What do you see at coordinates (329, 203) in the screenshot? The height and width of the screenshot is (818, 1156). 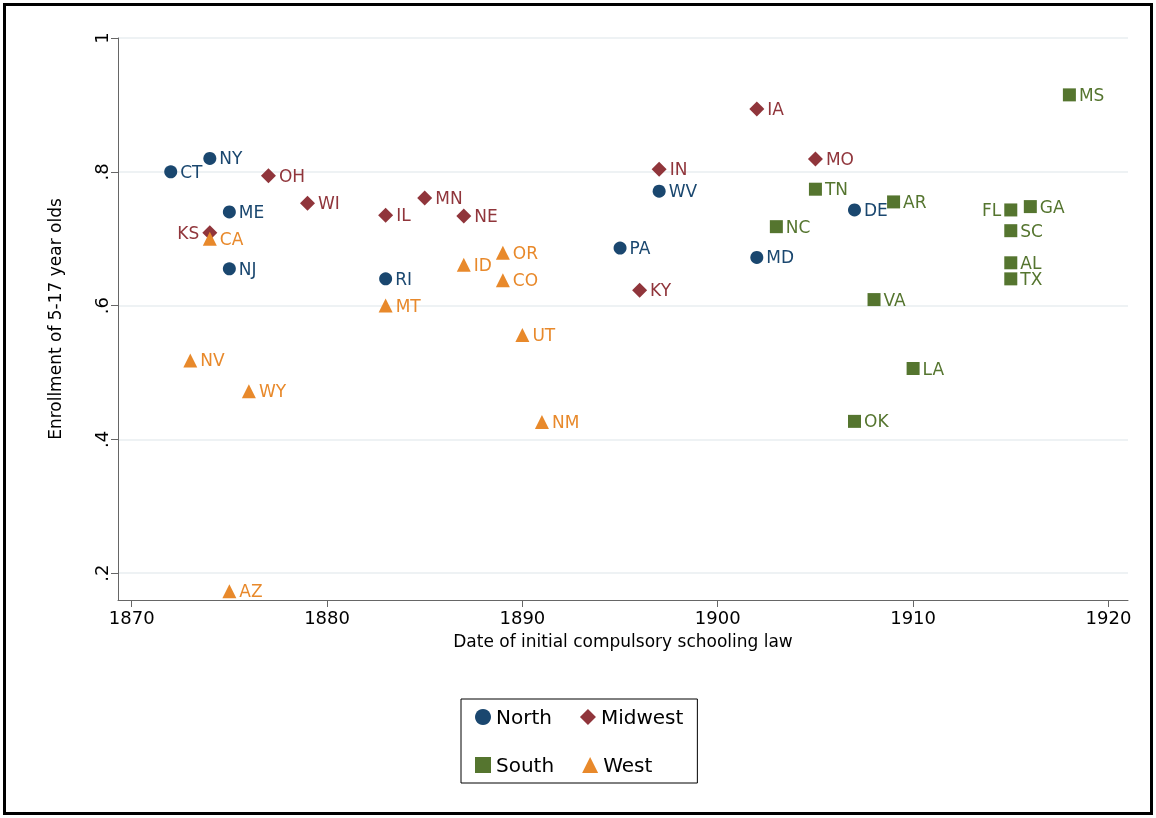 I see `data-label: WI` at bounding box center [329, 203].